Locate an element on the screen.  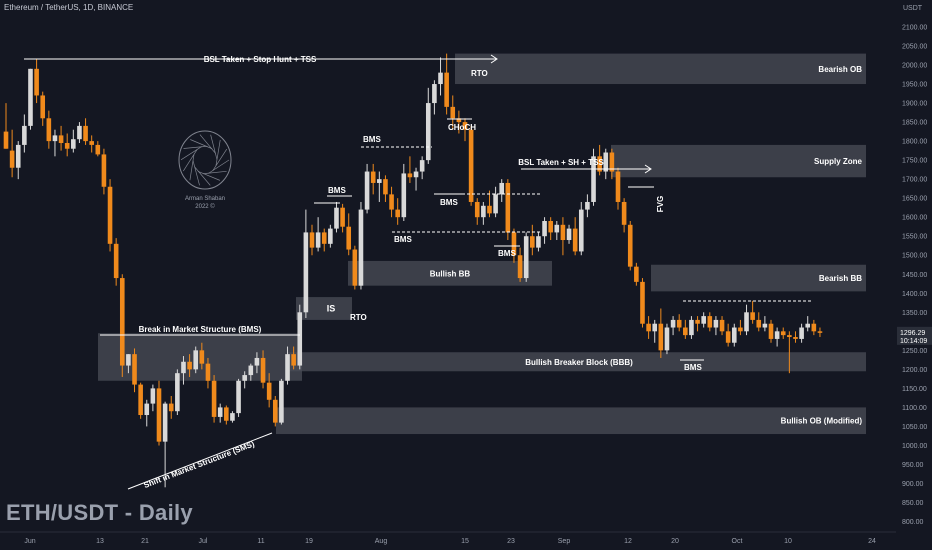
price-axis is located at coordinates (914, 275).